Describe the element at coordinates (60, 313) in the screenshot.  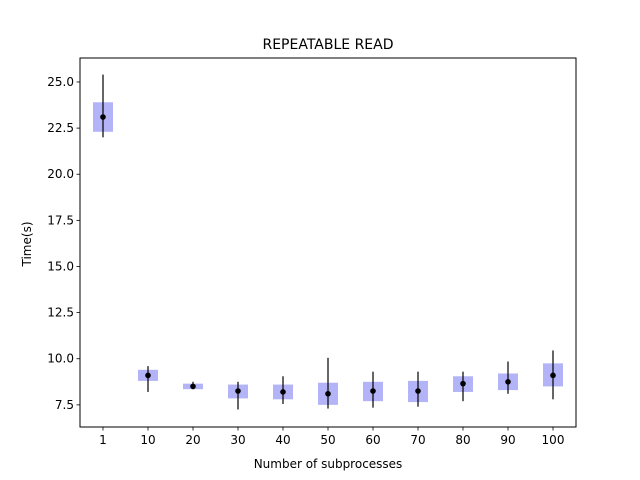
I see `y-tick-label: 12.5` at that location.